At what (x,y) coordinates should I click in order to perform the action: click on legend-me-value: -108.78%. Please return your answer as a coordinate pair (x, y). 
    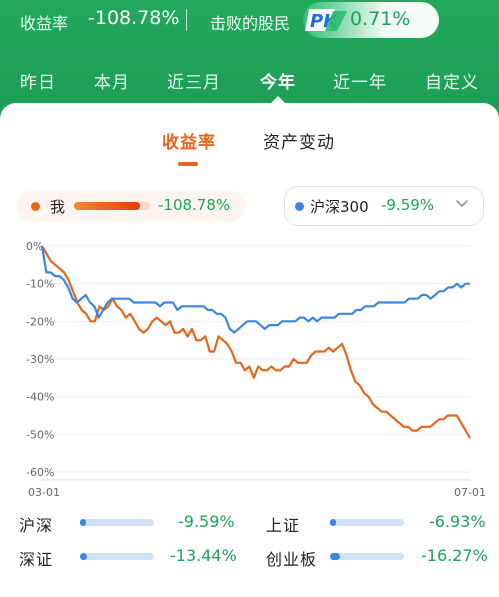
    Looking at the image, I should click on (194, 205).